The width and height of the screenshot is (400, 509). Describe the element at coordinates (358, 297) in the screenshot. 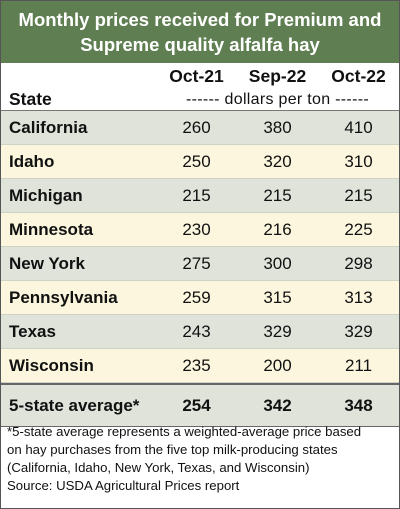

I see `price-cell: 313` at that location.